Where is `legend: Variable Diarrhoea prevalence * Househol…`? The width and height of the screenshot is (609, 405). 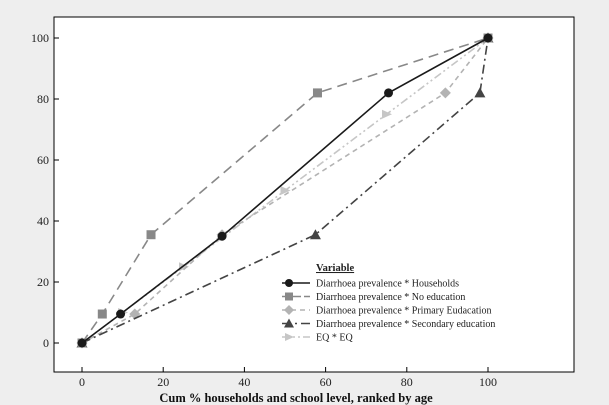 legend: Variable Diarrhoea prevalence * Househol… is located at coordinates (388, 303).